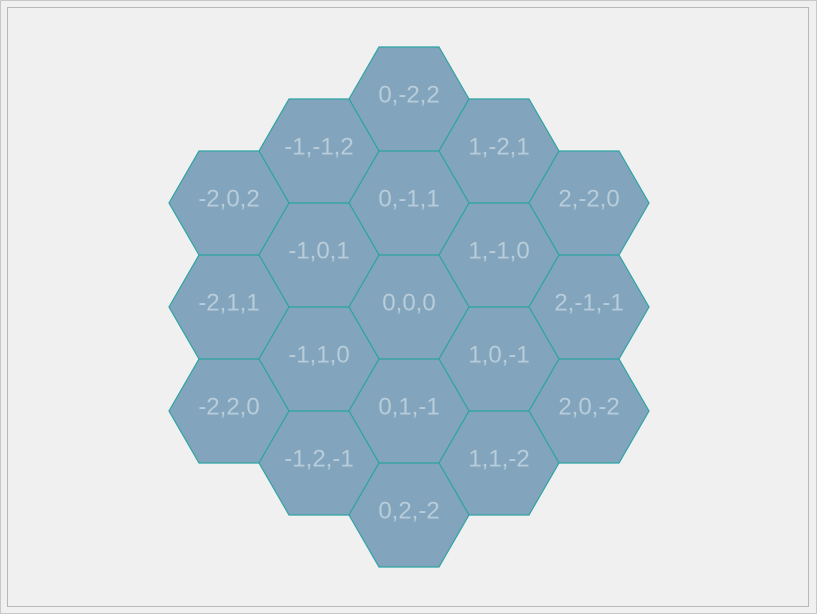 This screenshot has height=614, width=817. What do you see at coordinates (409, 515) in the screenshot?
I see `hex-shape` at bounding box center [409, 515].